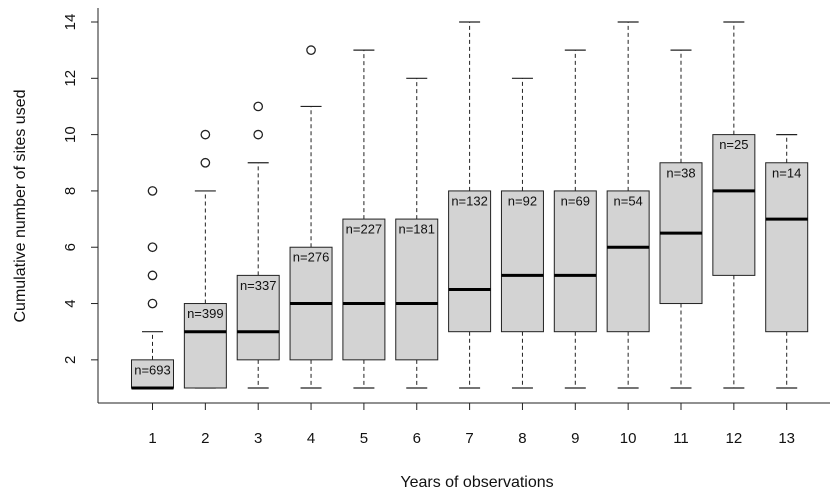  I want to click on n-label: n=227, so click(364, 229).